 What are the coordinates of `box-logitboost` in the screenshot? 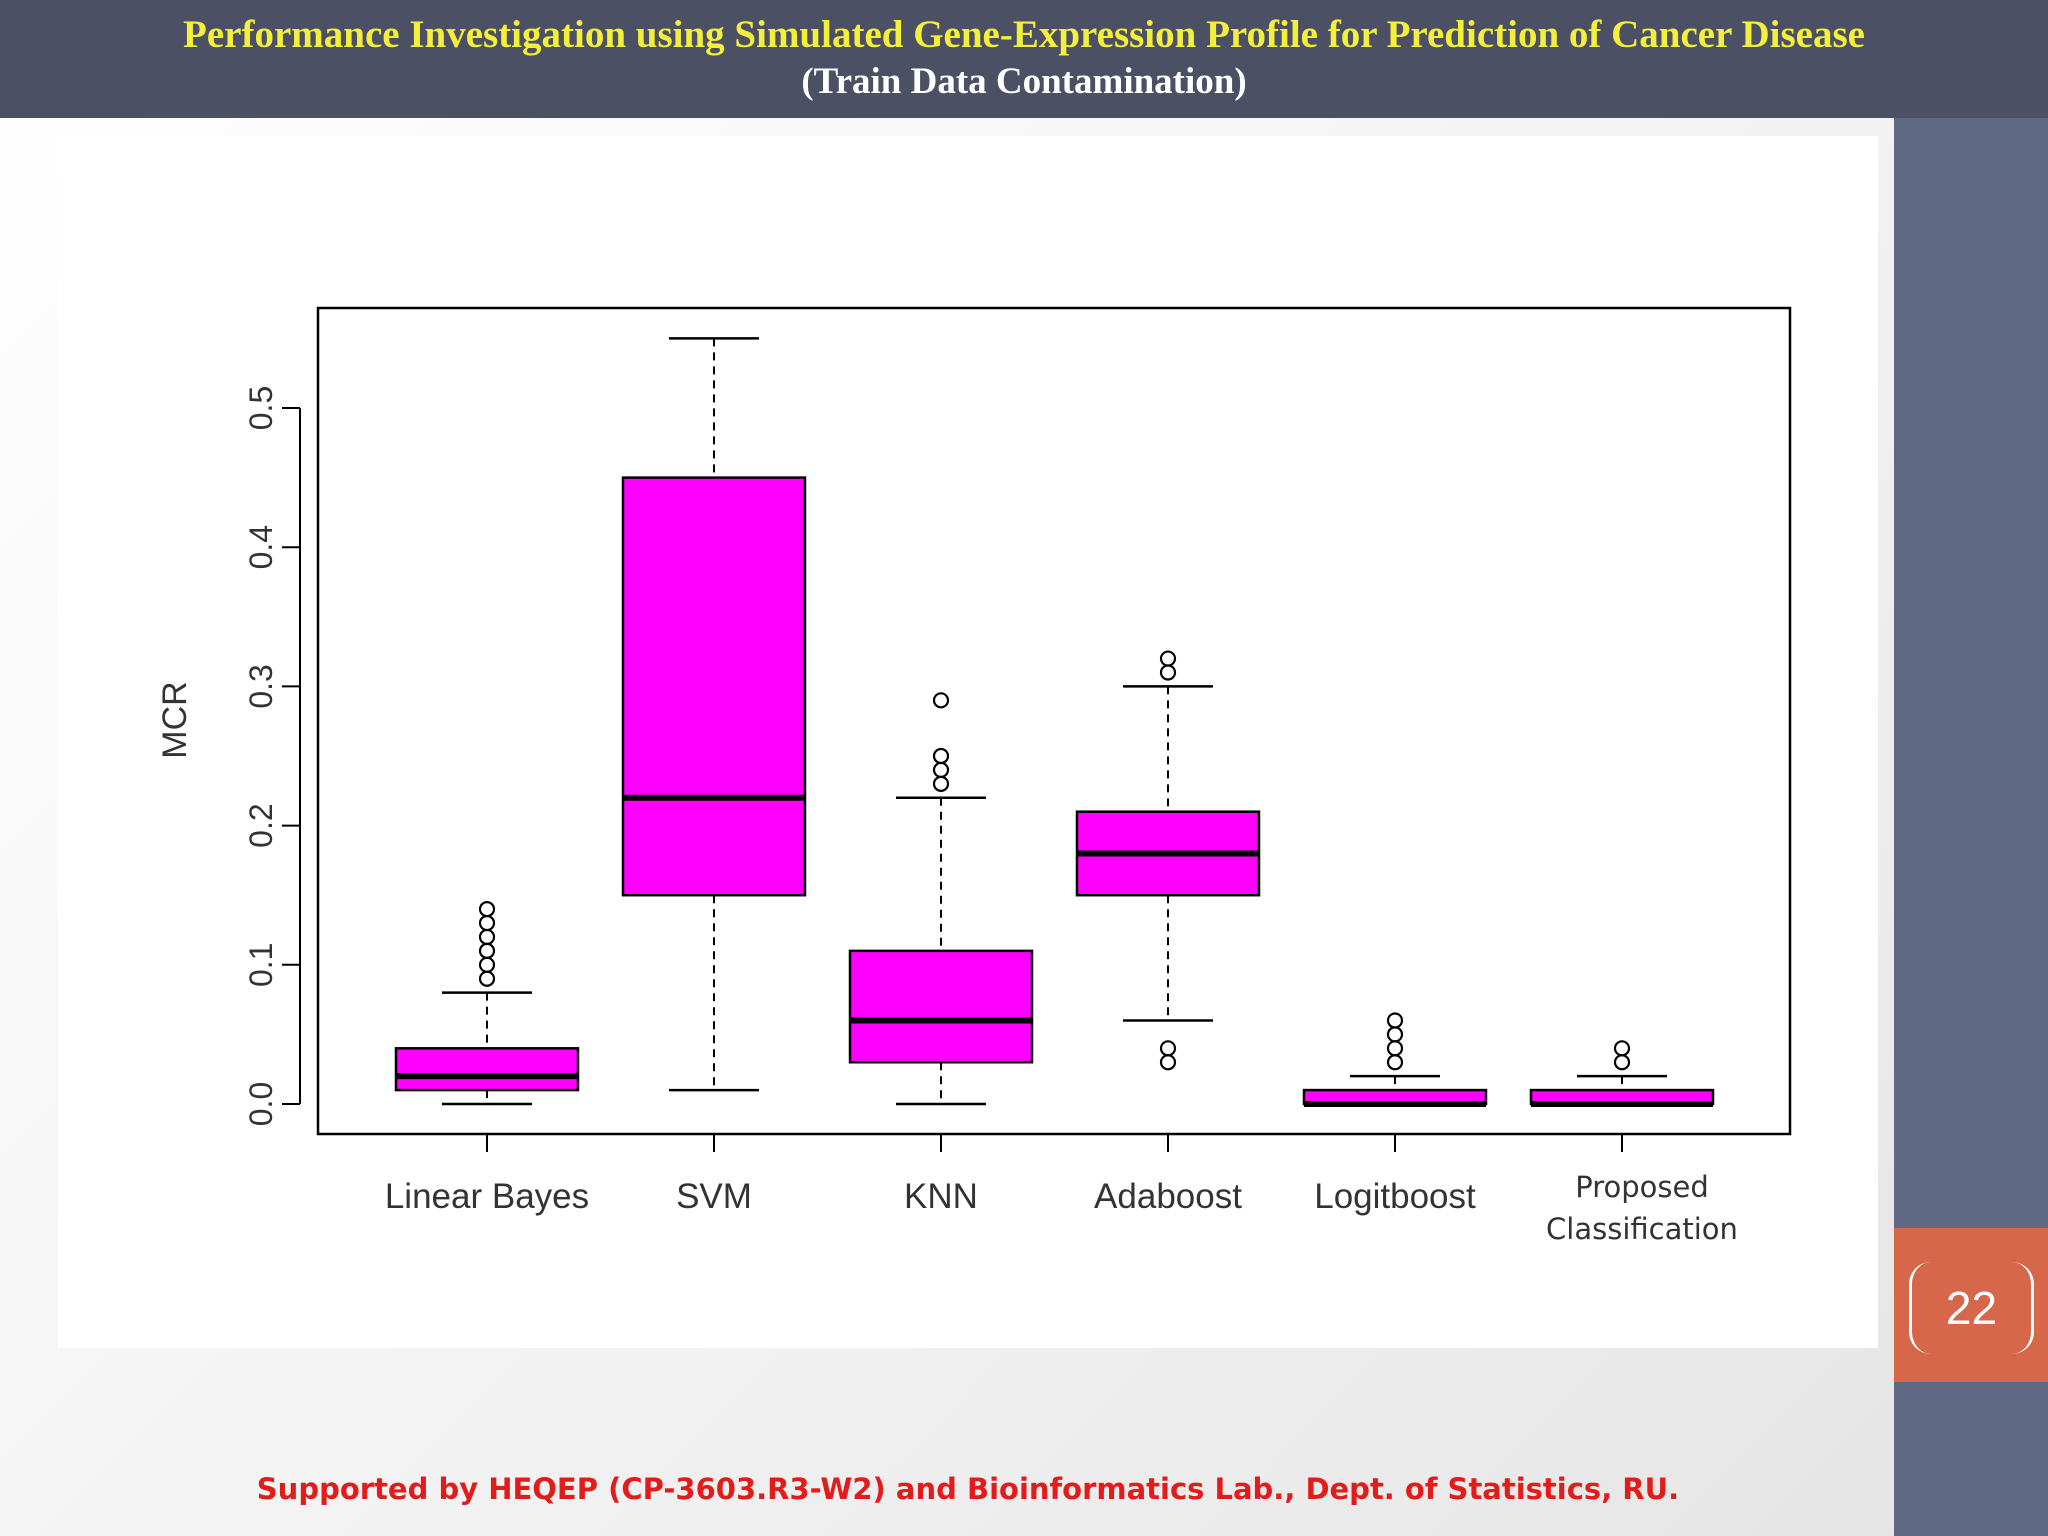 It's located at (1395, 1059).